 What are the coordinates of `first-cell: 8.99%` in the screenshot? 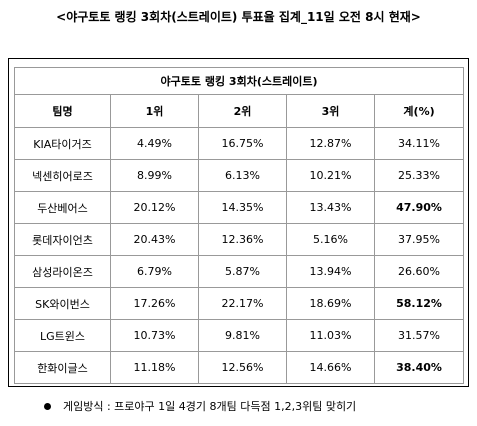 It's located at (154, 175).